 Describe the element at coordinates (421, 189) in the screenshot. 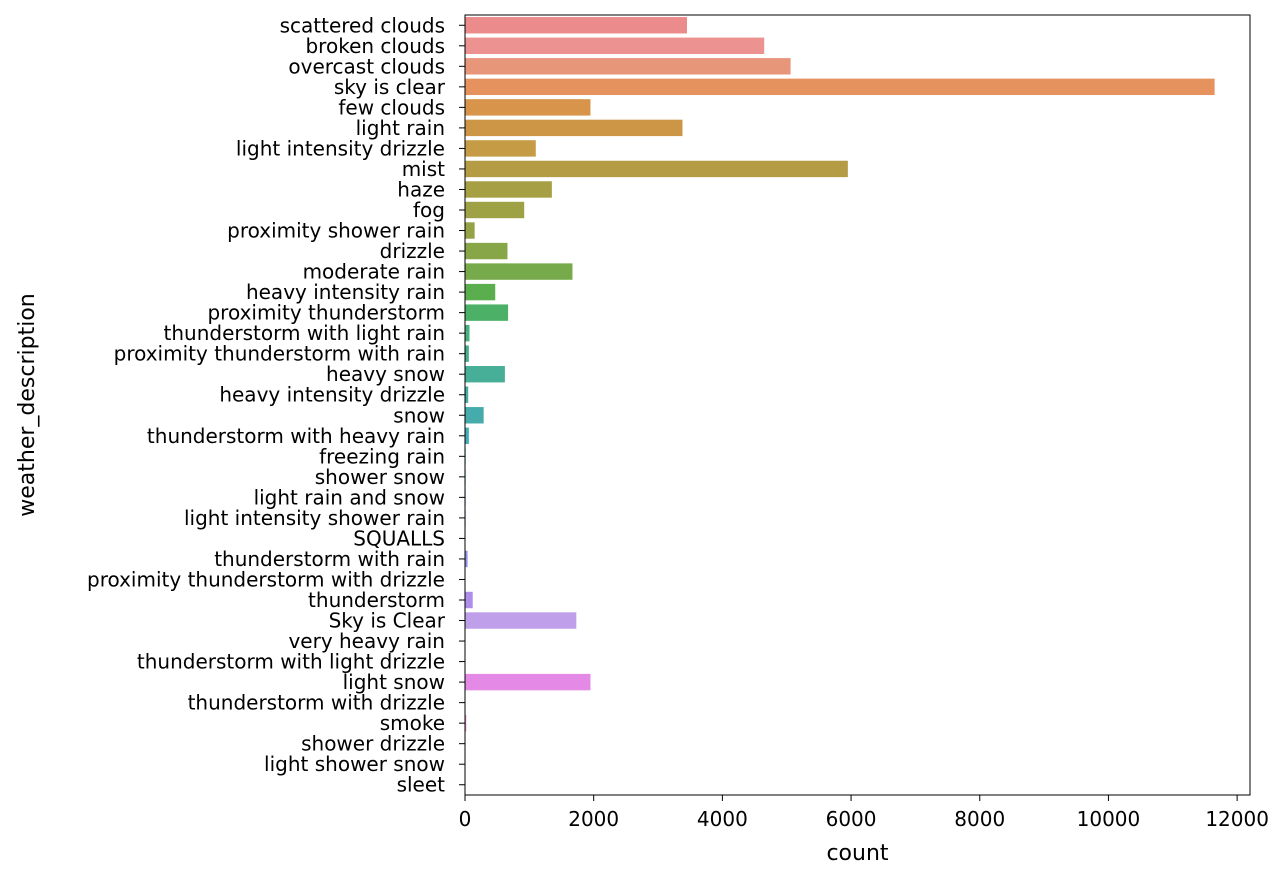

I see `y-tick-label: haze` at that location.